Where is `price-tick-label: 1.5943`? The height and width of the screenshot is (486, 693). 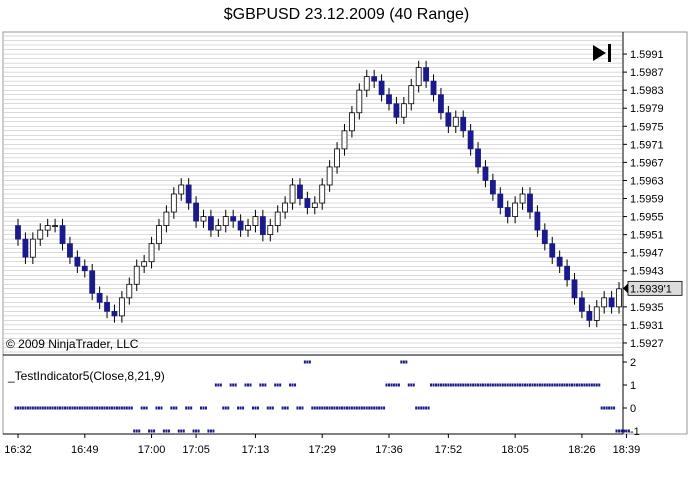
price-tick-label: 1.5943 is located at coordinates (647, 272).